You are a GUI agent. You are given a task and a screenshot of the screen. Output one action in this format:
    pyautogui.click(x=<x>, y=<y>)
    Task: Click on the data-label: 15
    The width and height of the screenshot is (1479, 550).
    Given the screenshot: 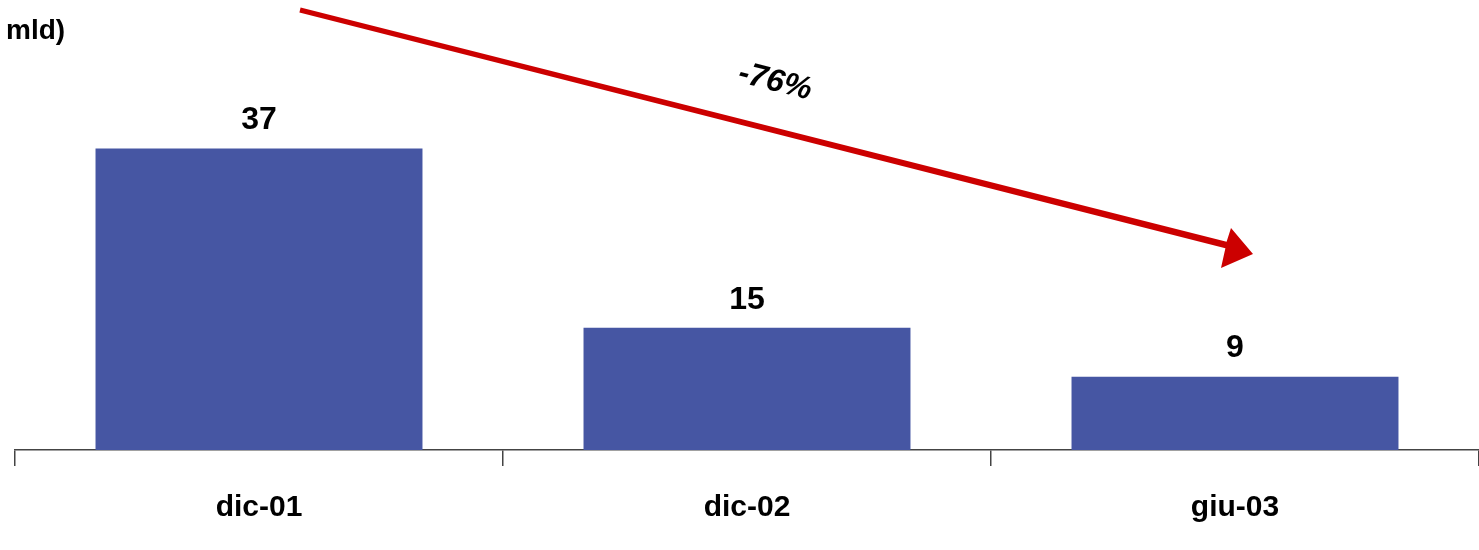 What is the action you would take?
    pyautogui.click(x=747, y=297)
    